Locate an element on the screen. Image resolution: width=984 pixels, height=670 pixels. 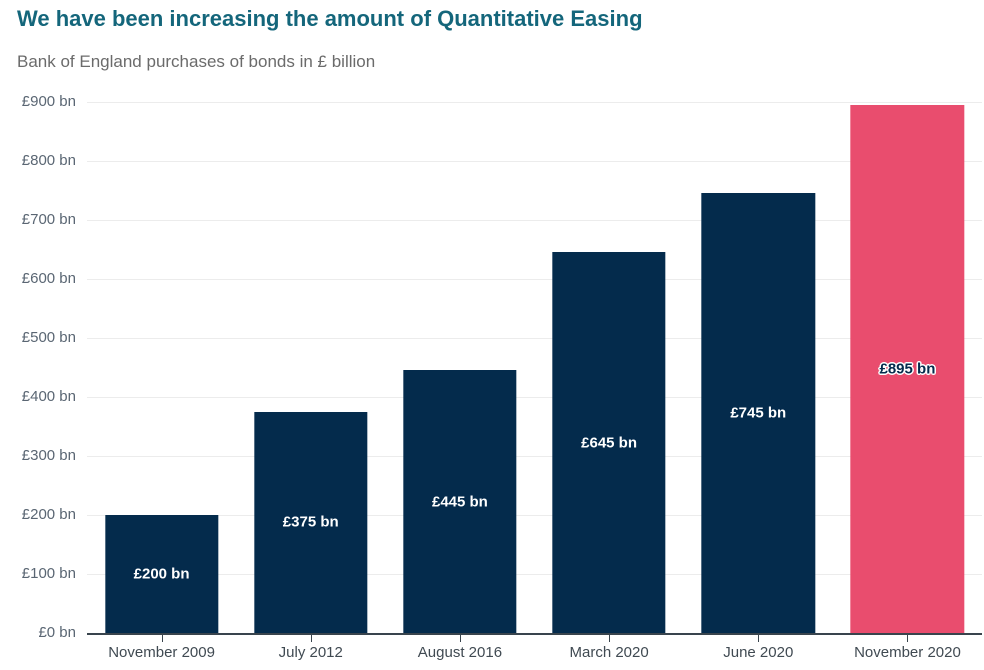
x-axis-cell: March 2020 is located at coordinates (609, 652).